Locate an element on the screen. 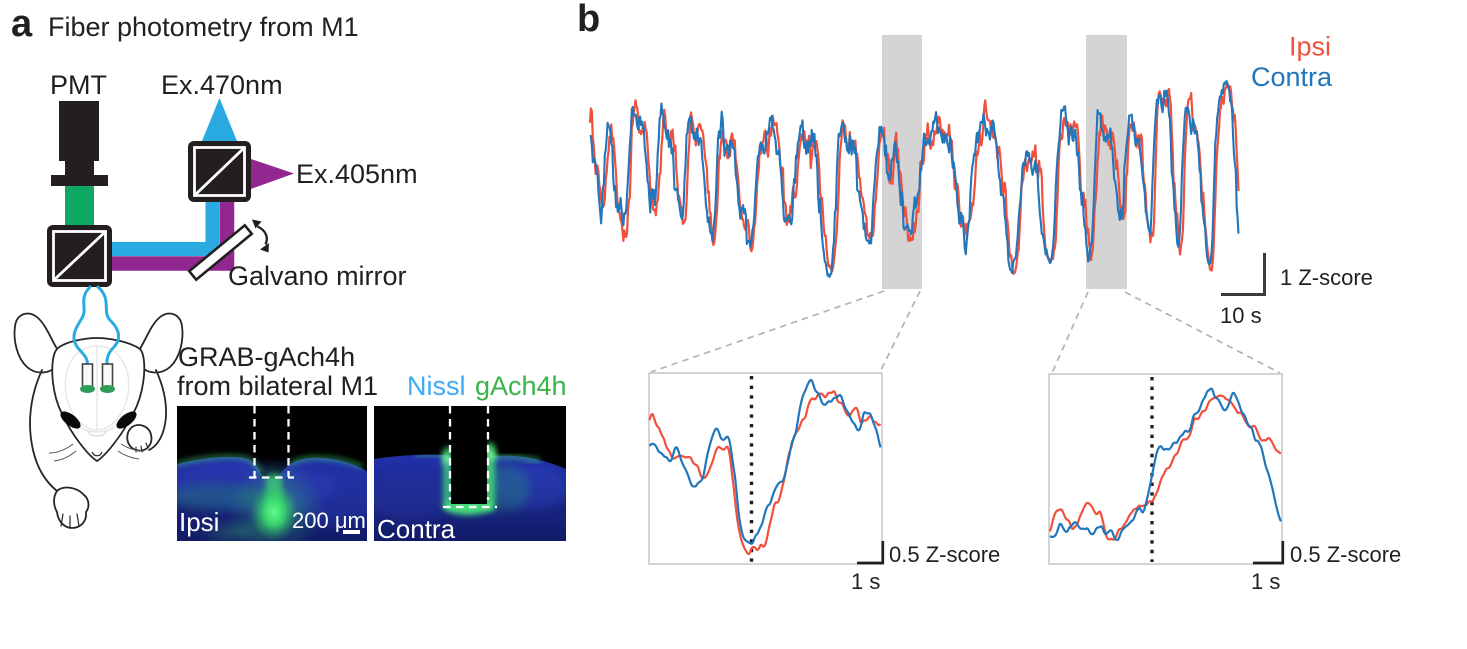 This screenshot has height=649, width=1467. svg-text: GRAB-gAch4h is located at coordinates (266, 357).